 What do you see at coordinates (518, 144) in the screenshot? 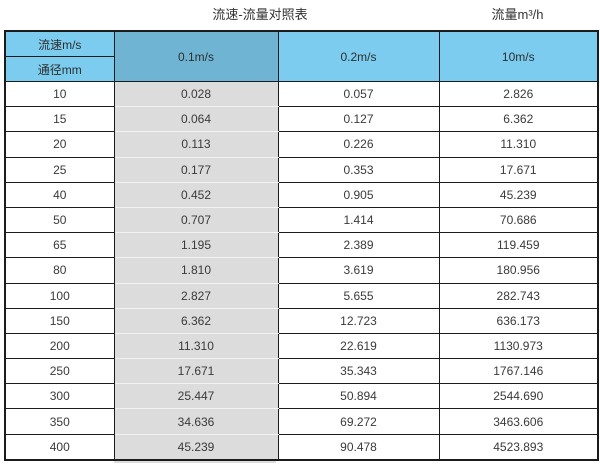
I see `flow-value-cell-10ms: 11.310` at bounding box center [518, 144].